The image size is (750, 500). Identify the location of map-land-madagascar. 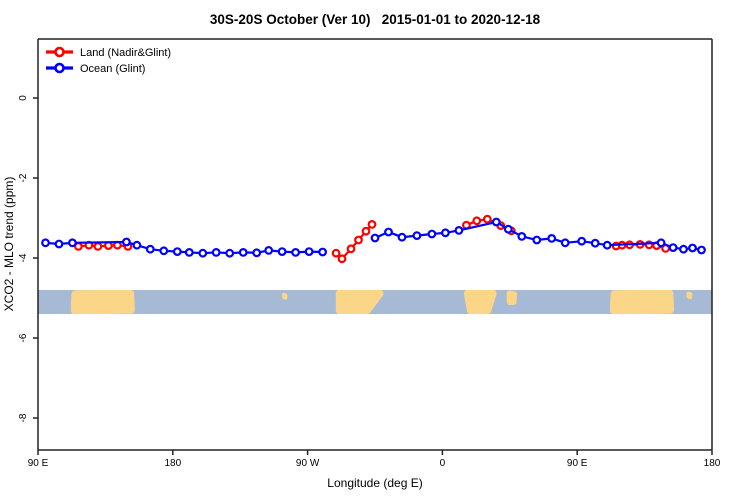
(511, 297).